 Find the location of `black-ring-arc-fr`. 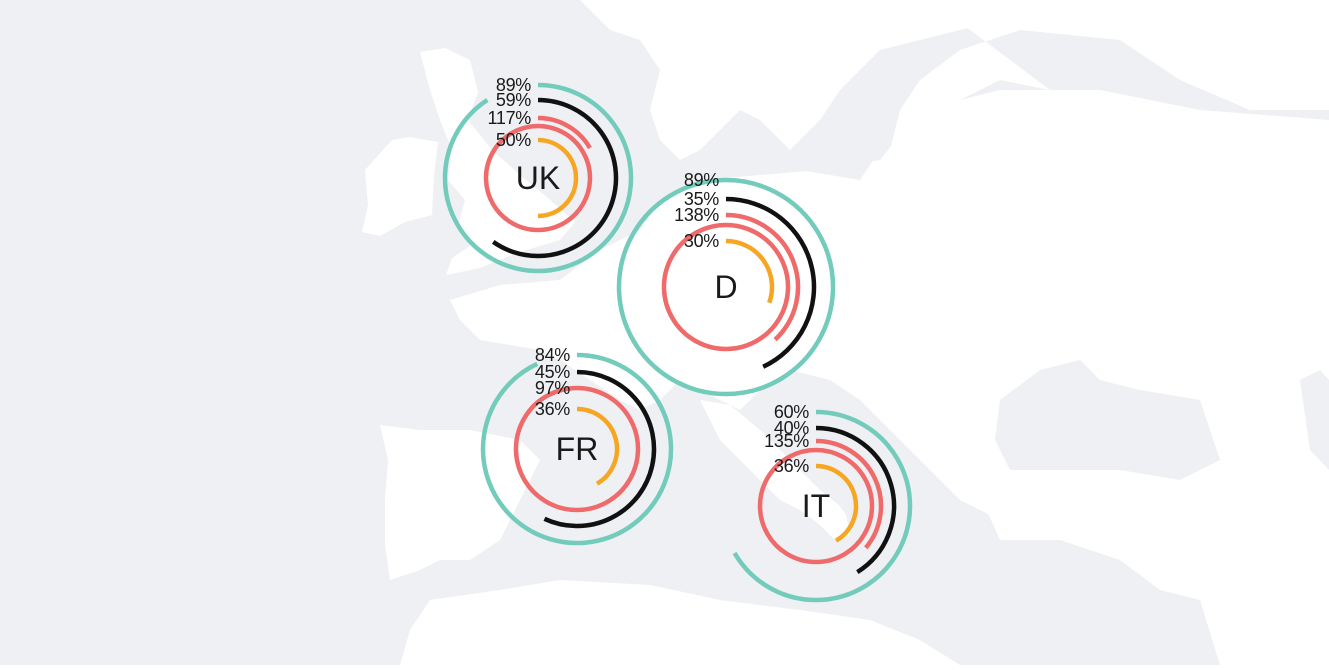

black-ring-arc-fr is located at coordinates (600, 449).